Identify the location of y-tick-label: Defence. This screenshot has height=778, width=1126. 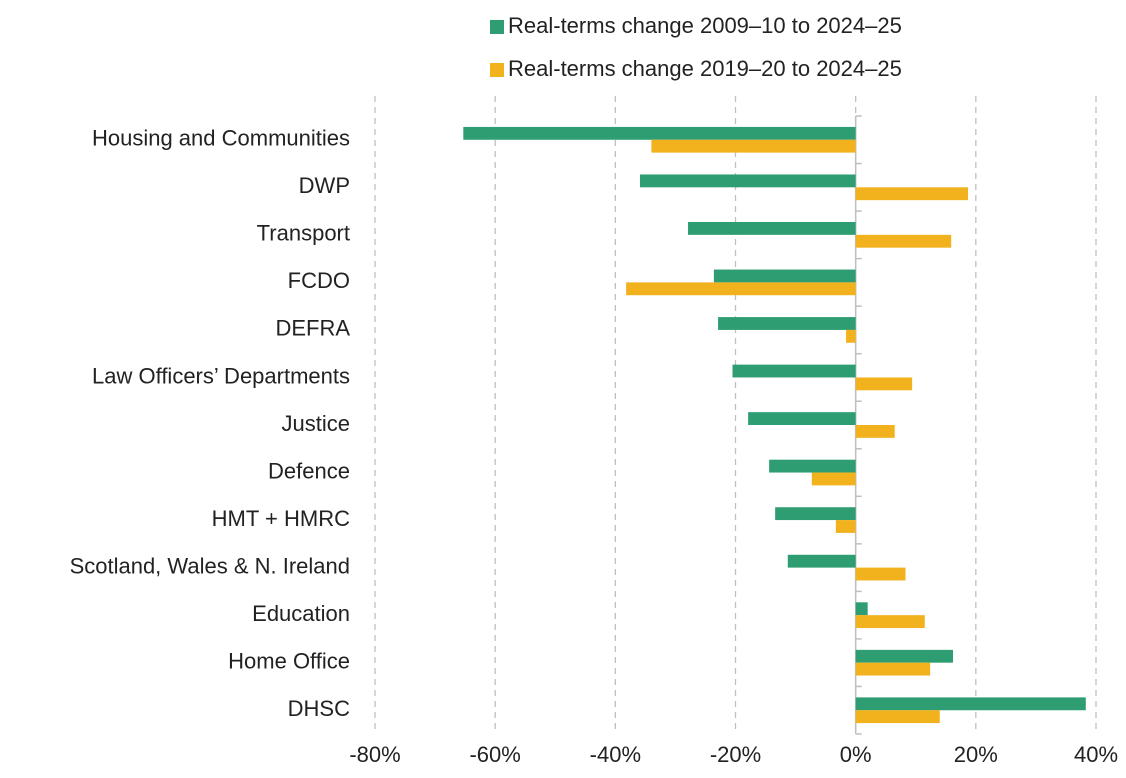
(309, 470).